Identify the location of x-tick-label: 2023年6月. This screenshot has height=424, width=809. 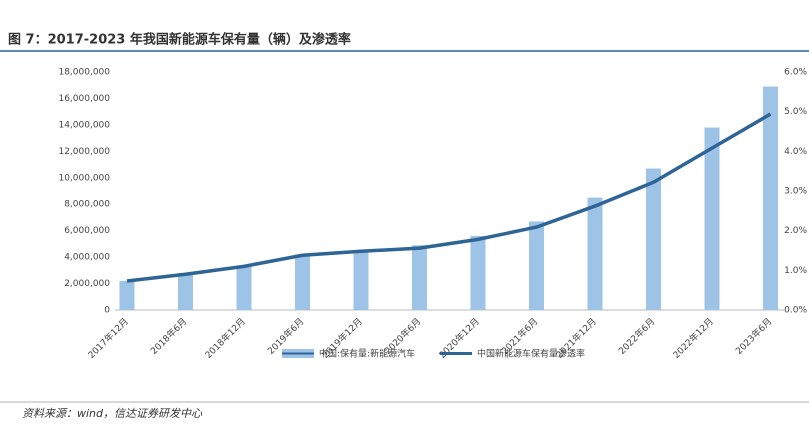
(753, 335).